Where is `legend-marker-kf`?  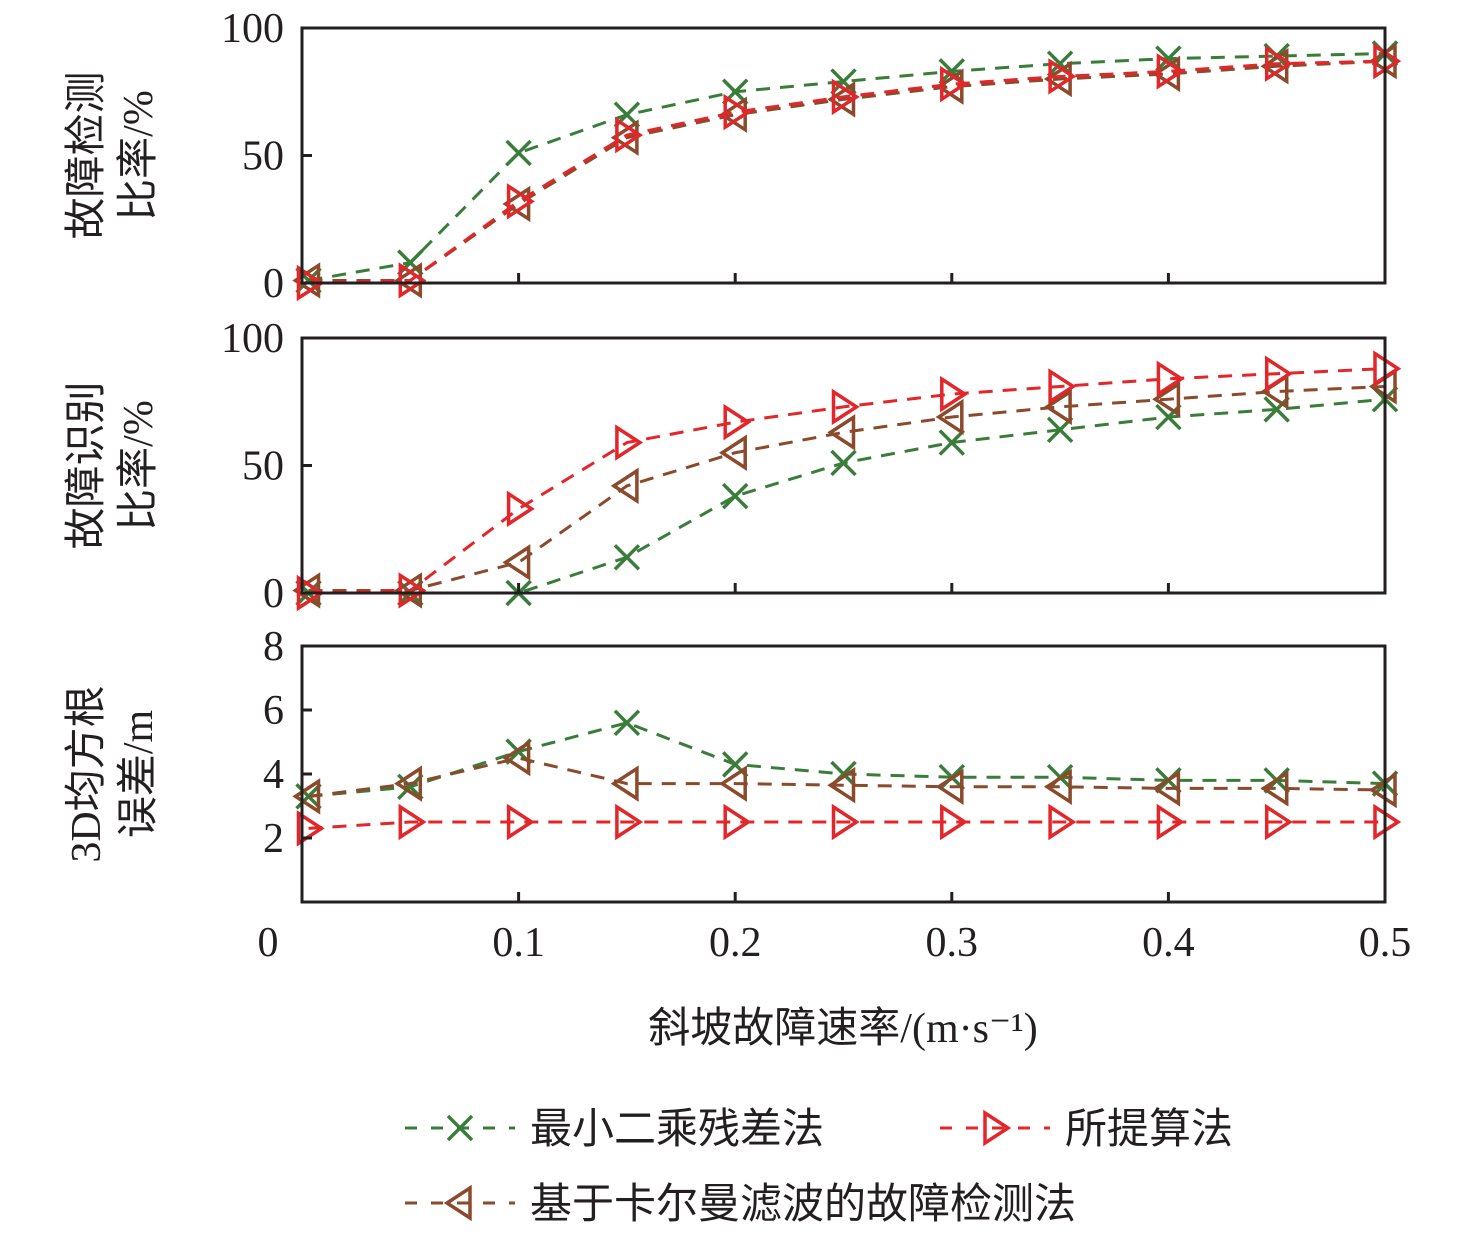
legend-marker-kf is located at coordinates (457, 1203).